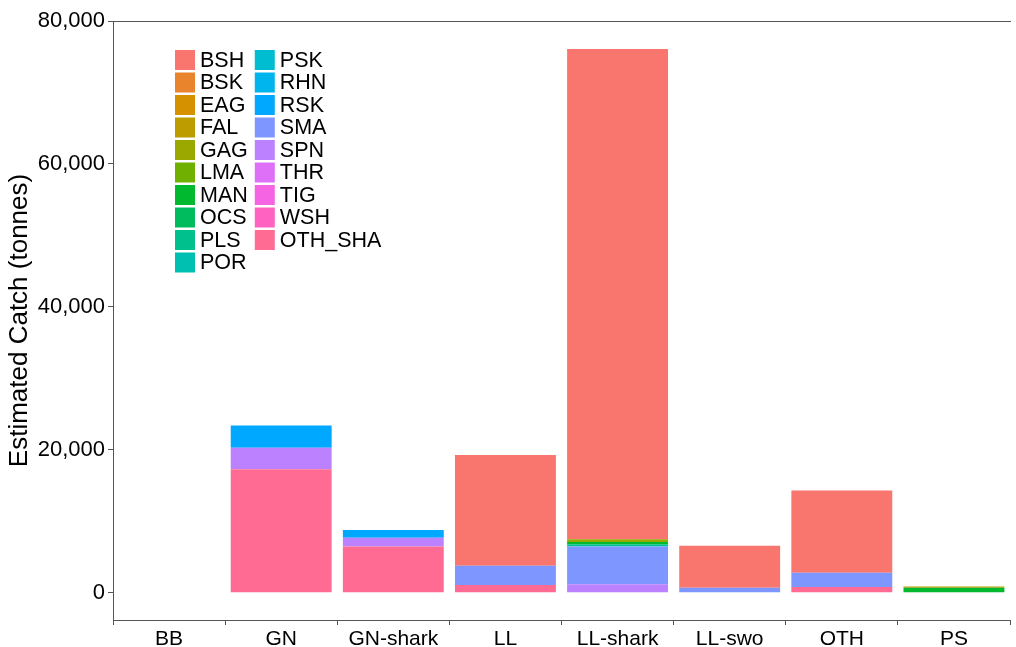 This screenshot has height=647, width=1016. I want to click on x-tick-label: BB, so click(169, 636).